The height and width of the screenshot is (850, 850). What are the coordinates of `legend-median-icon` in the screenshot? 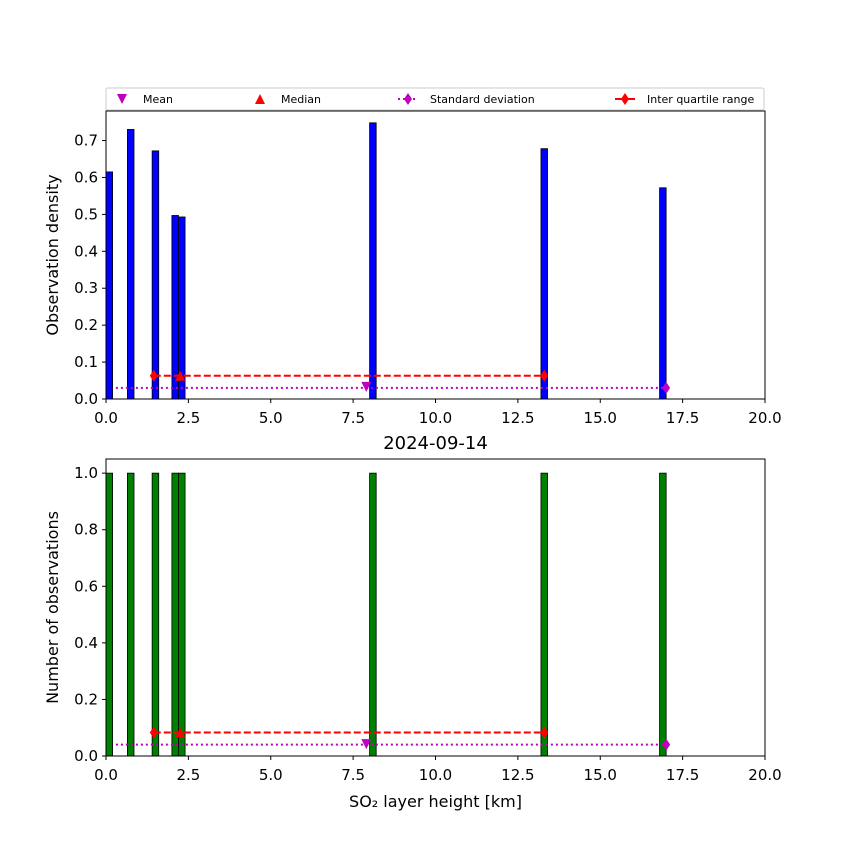 It's located at (260, 99).